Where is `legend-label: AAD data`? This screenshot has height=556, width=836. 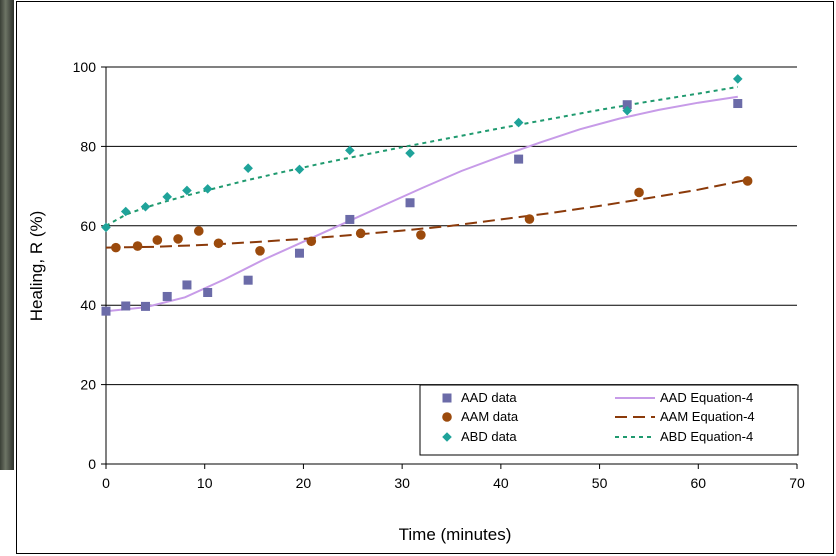
legend-label: AAD data is located at coordinates (489, 397).